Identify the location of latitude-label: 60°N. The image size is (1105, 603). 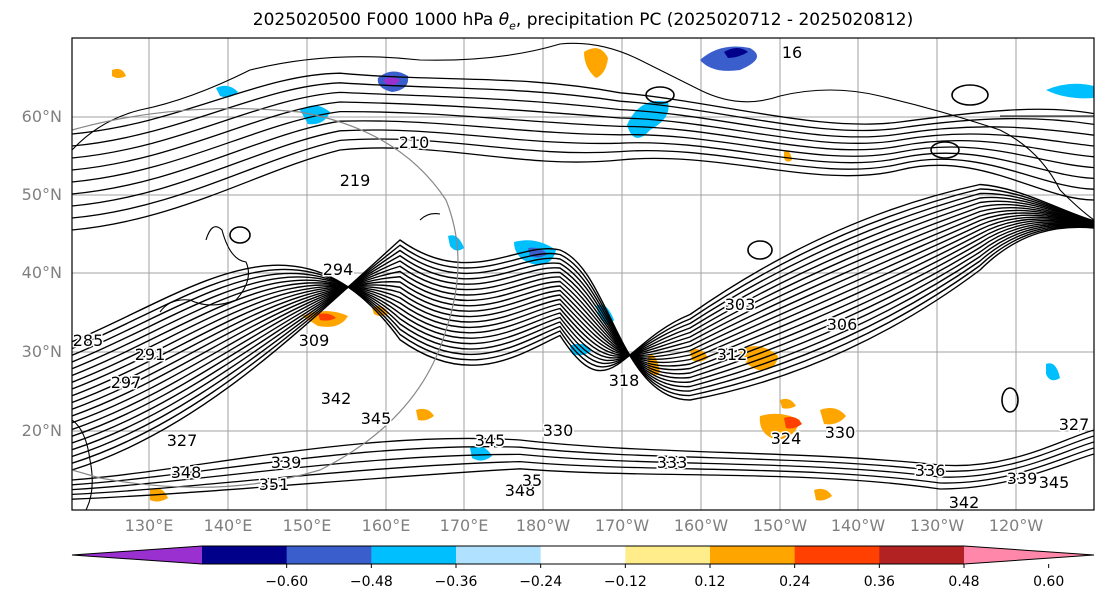
(41, 116).